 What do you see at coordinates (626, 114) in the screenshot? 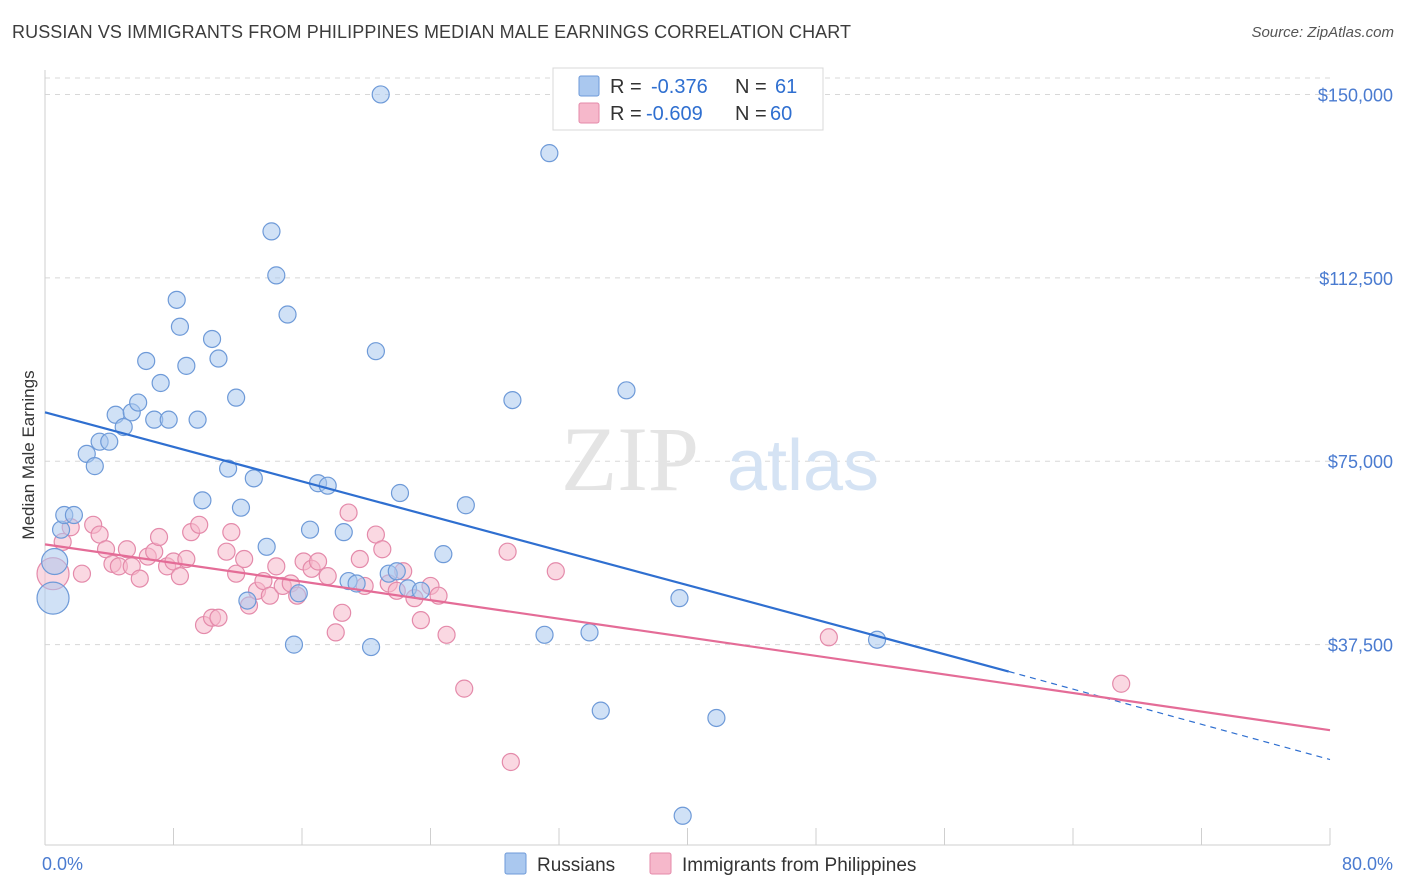
I see `stats-r-label-2: R =` at bounding box center [626, 114].